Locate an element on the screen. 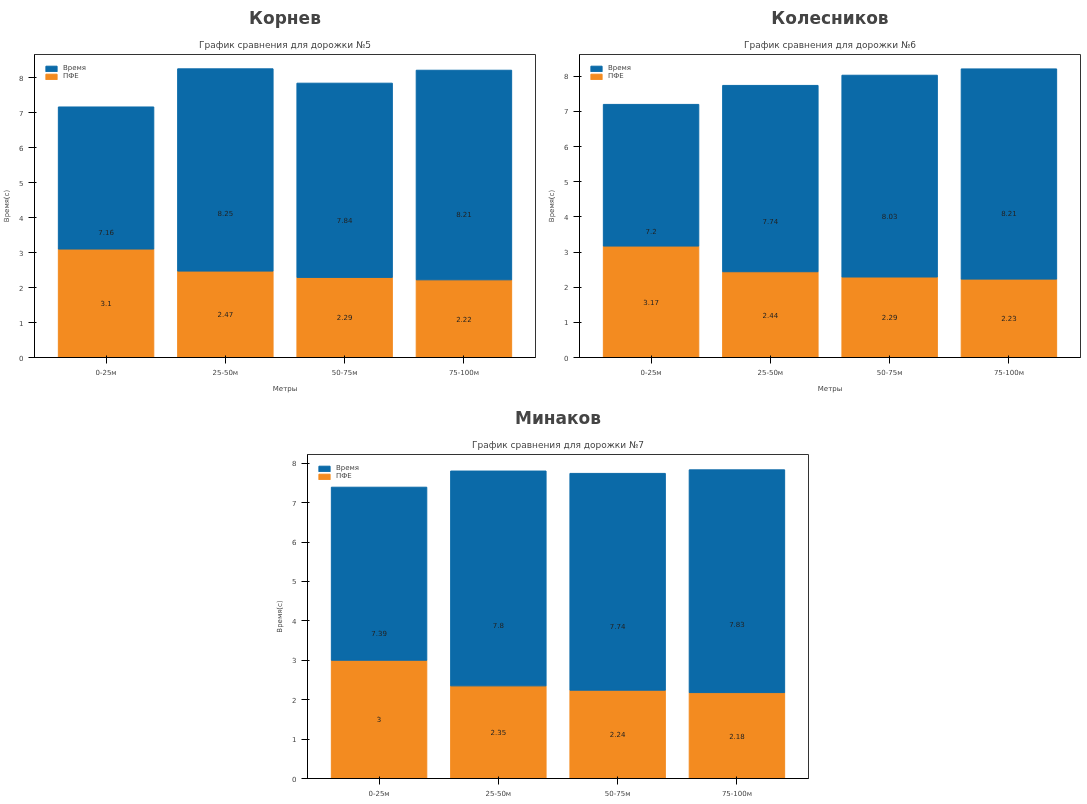  chart-subtitle: График сравнения для дорожки №7 is located at coordinates (558, 444).